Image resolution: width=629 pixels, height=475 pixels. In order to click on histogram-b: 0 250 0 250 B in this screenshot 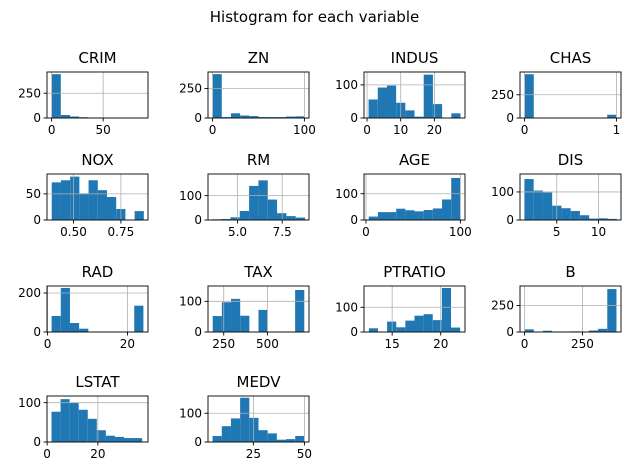, I will do `click(556, 307)`.